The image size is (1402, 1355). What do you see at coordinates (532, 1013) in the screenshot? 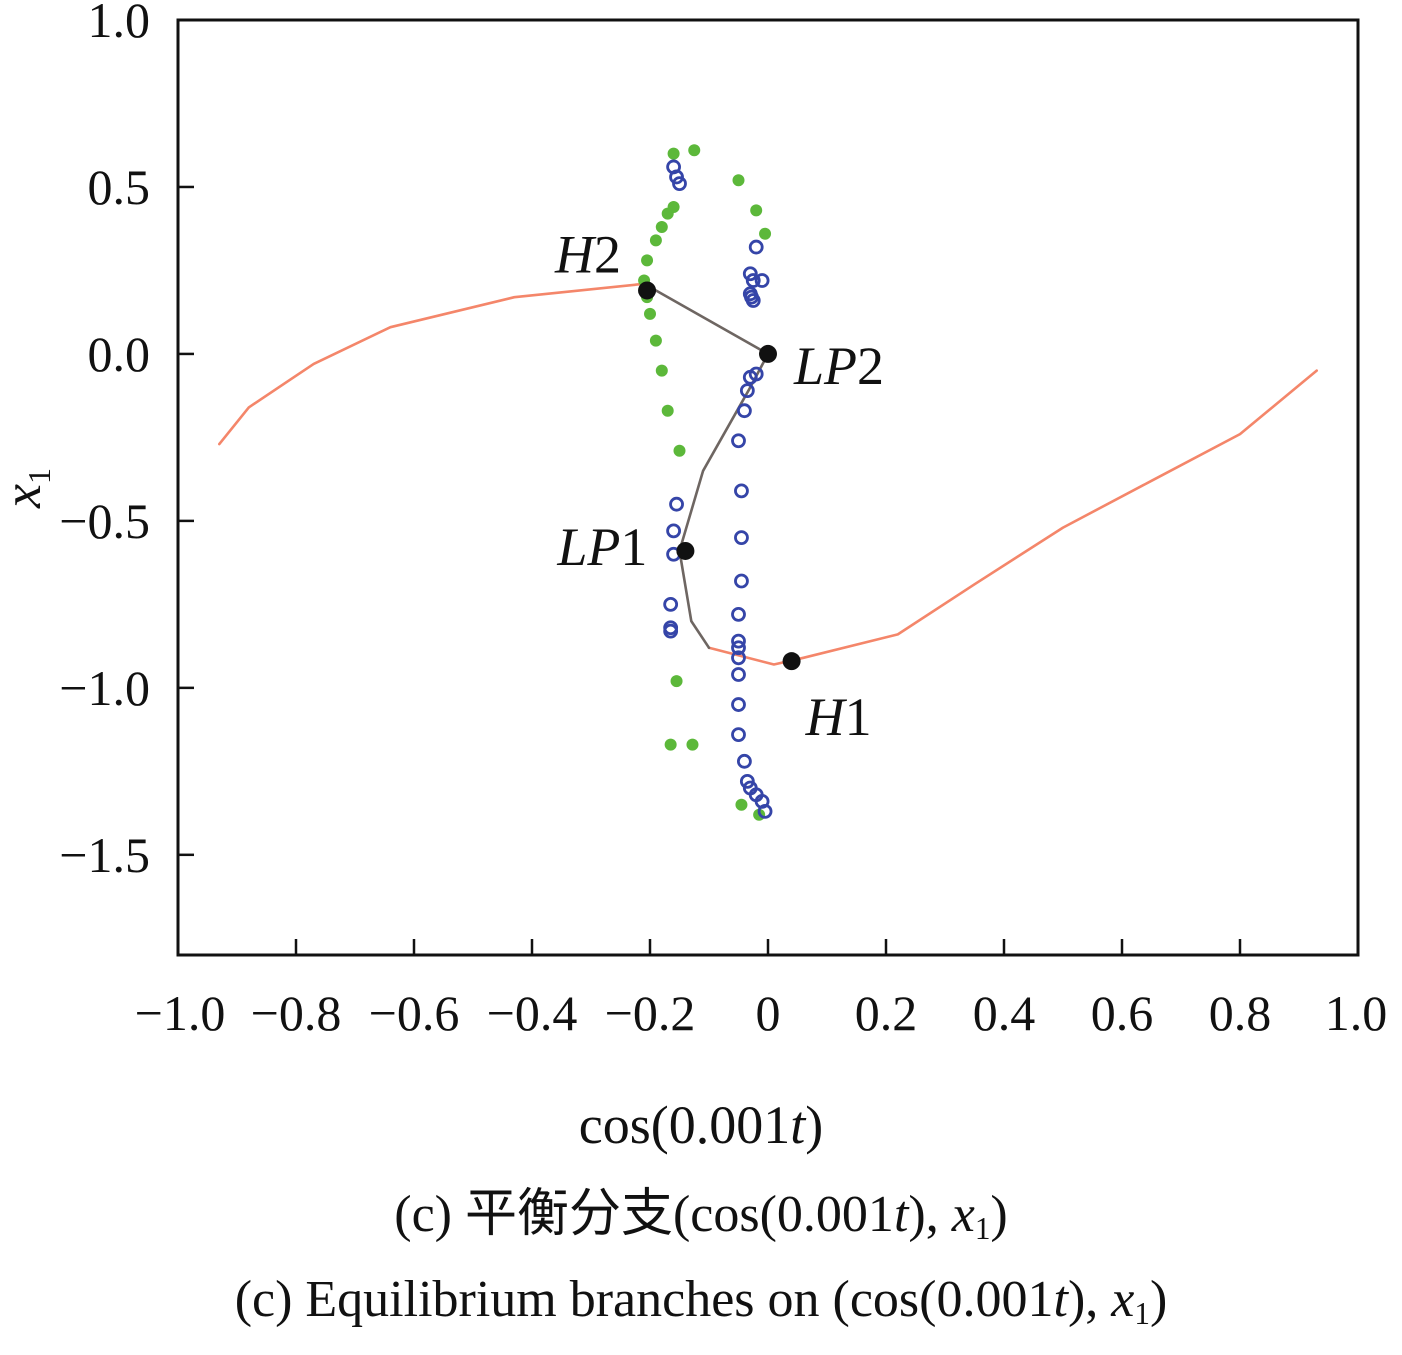
I see `x-tick-label: −0.4` at bounding box center [532, 1013].